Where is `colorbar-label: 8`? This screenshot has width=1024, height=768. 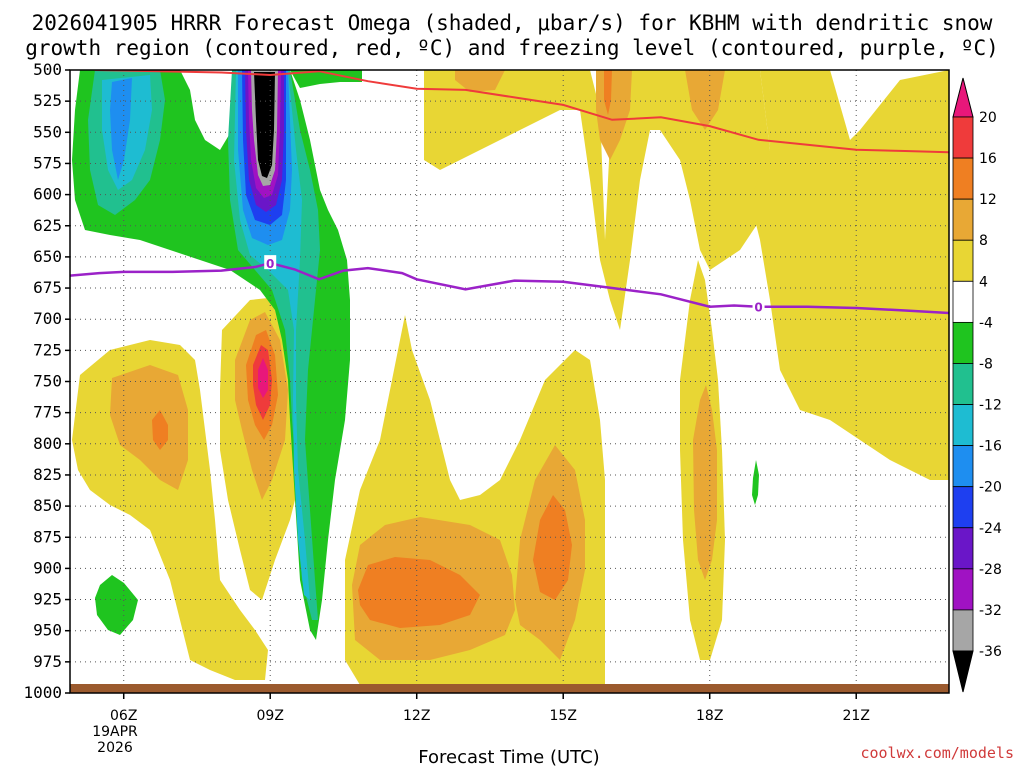 colorbar-label: 8 is located at coordinates (983, 241).